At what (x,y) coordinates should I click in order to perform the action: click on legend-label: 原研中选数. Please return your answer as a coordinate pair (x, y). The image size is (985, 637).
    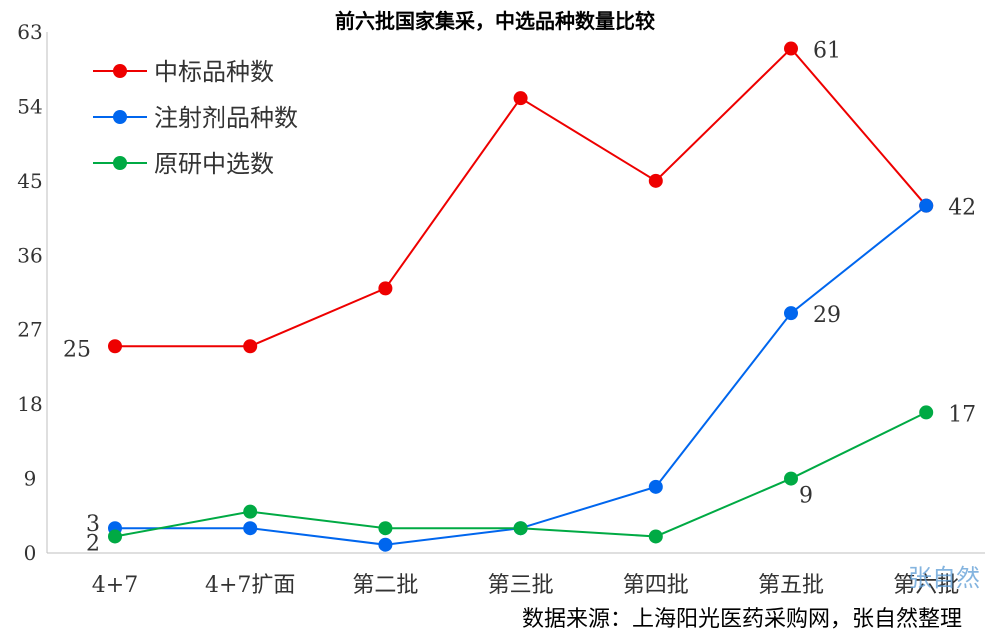
    Looking at the image, I should click on (214, 164).